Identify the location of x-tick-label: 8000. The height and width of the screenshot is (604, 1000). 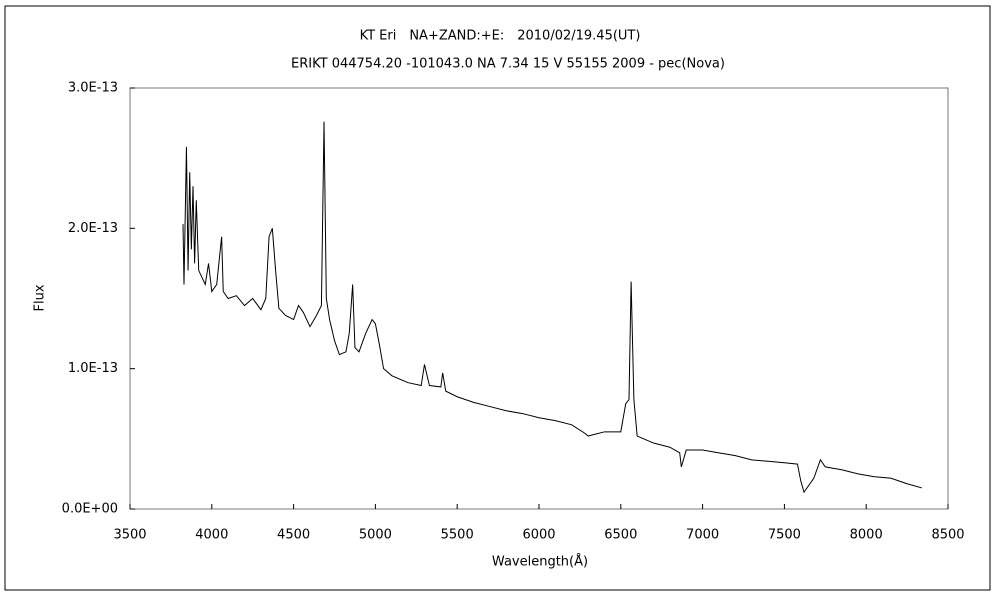
(866, 535).